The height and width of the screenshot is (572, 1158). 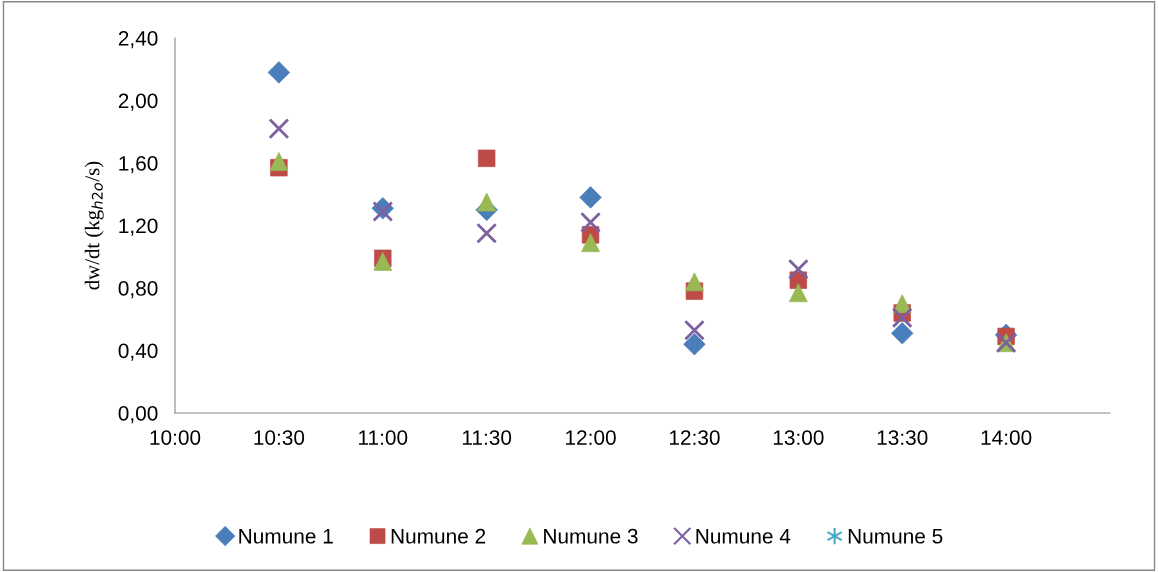 I want to click on x-tick-label: 11:30, so click(x=487, y=437).